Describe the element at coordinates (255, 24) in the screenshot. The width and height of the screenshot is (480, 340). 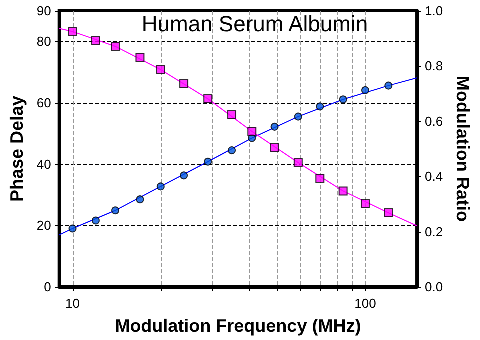
I see `chart-title: Human Serum Albumin` at that location.